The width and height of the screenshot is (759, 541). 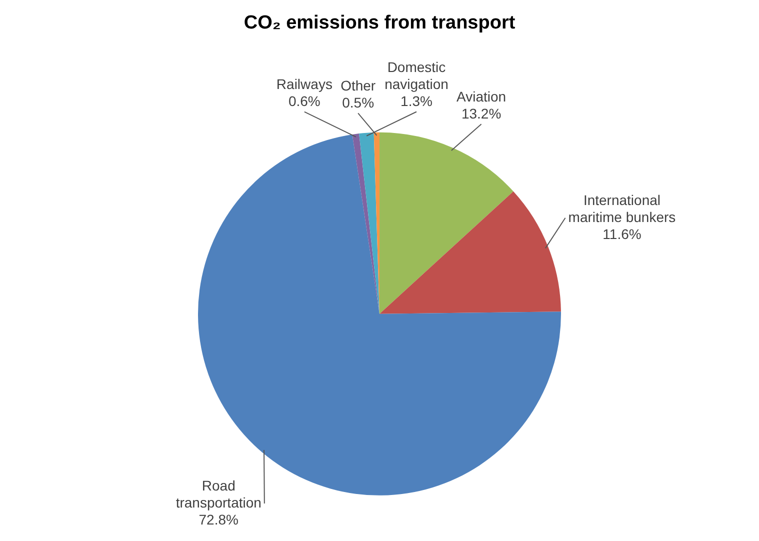 What do you see at coordinates (481, 113) in the screenshot?
I see `data-label: 13.2%` at bounding box center [481, 113].